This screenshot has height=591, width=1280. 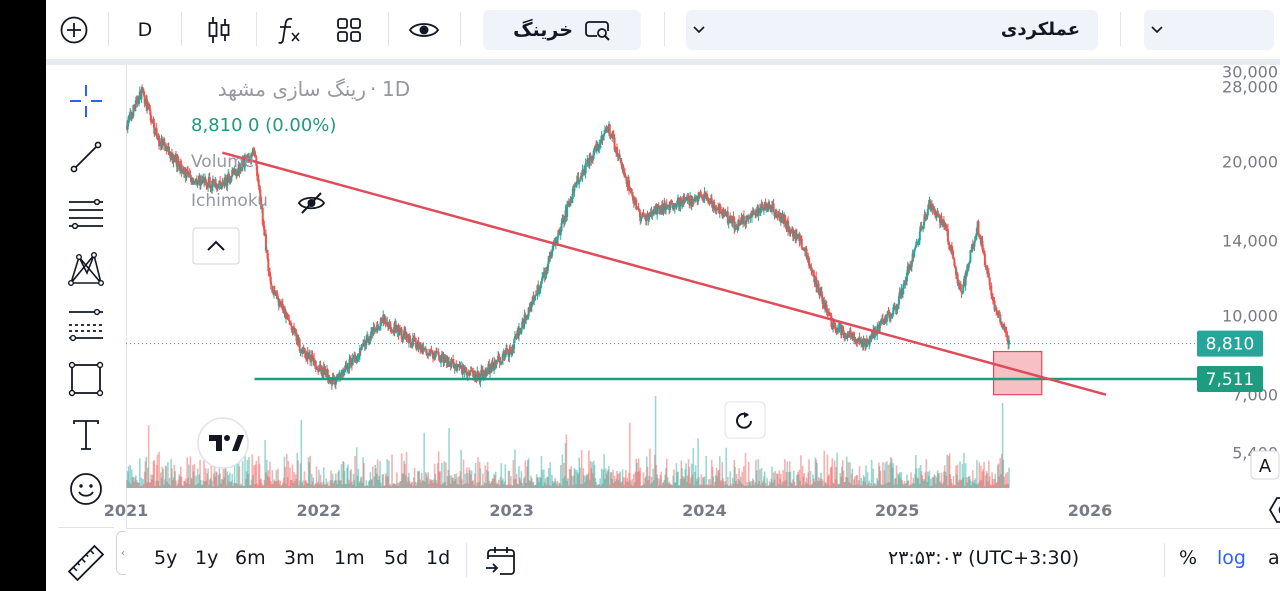 I want to click on crosshair-tool, so click(x=86, y=101).